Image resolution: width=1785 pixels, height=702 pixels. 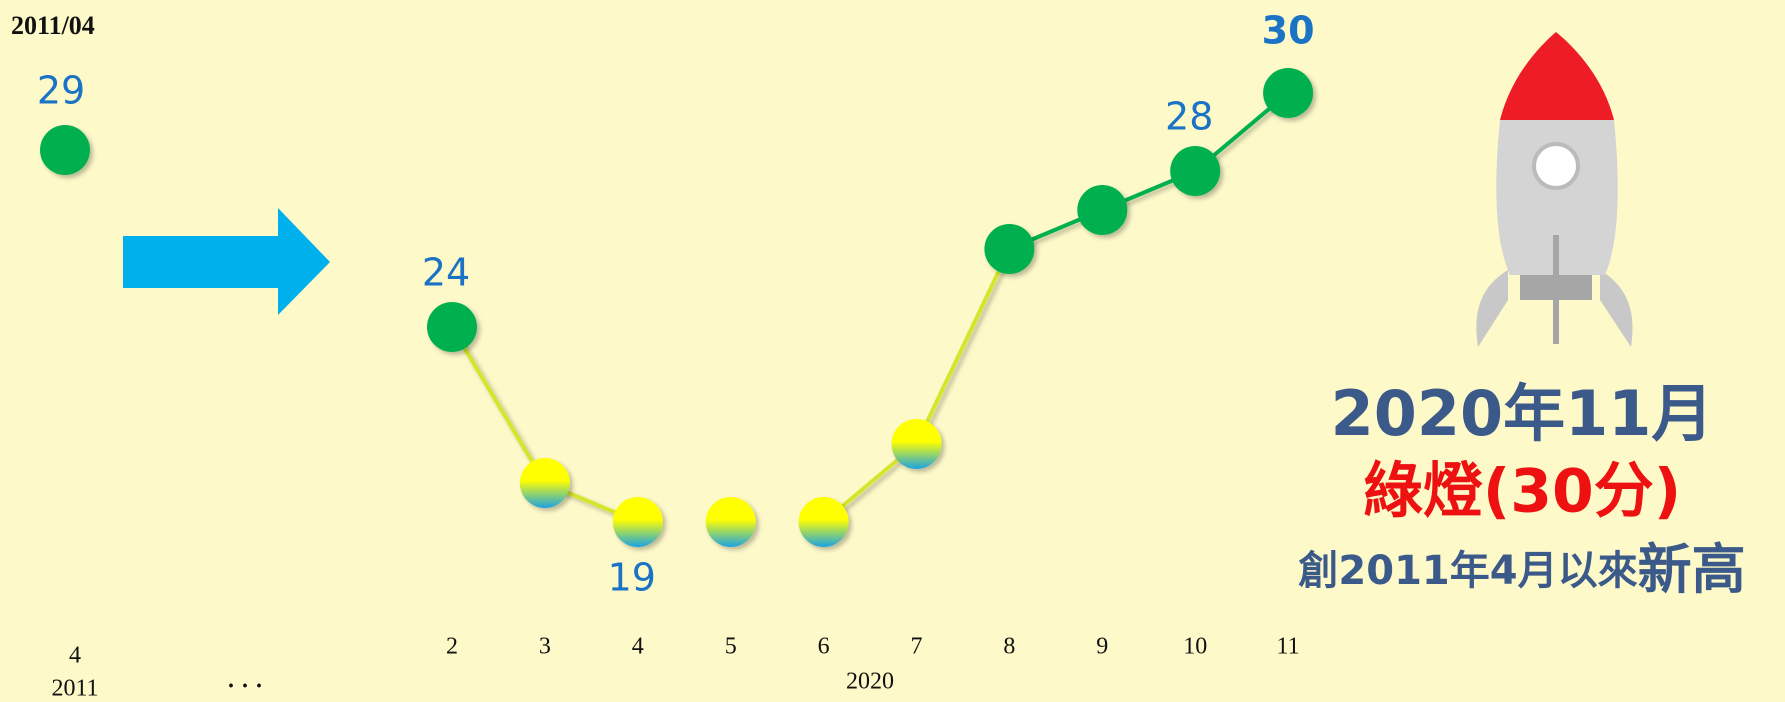 What do you see at coordinates (446, 273) in the screenshot?
I see `data-label: 24` at bounding box center [446, 273].